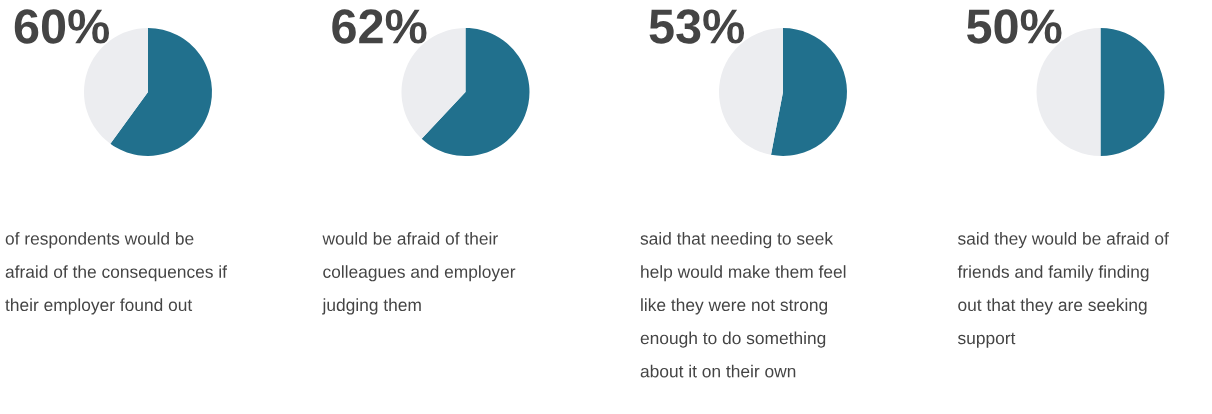  Describe the element at coordinates (1063, 290) in the screenshot. I see `text: said they would be afraid of friends and family finding out that they are seeking support` at that location.